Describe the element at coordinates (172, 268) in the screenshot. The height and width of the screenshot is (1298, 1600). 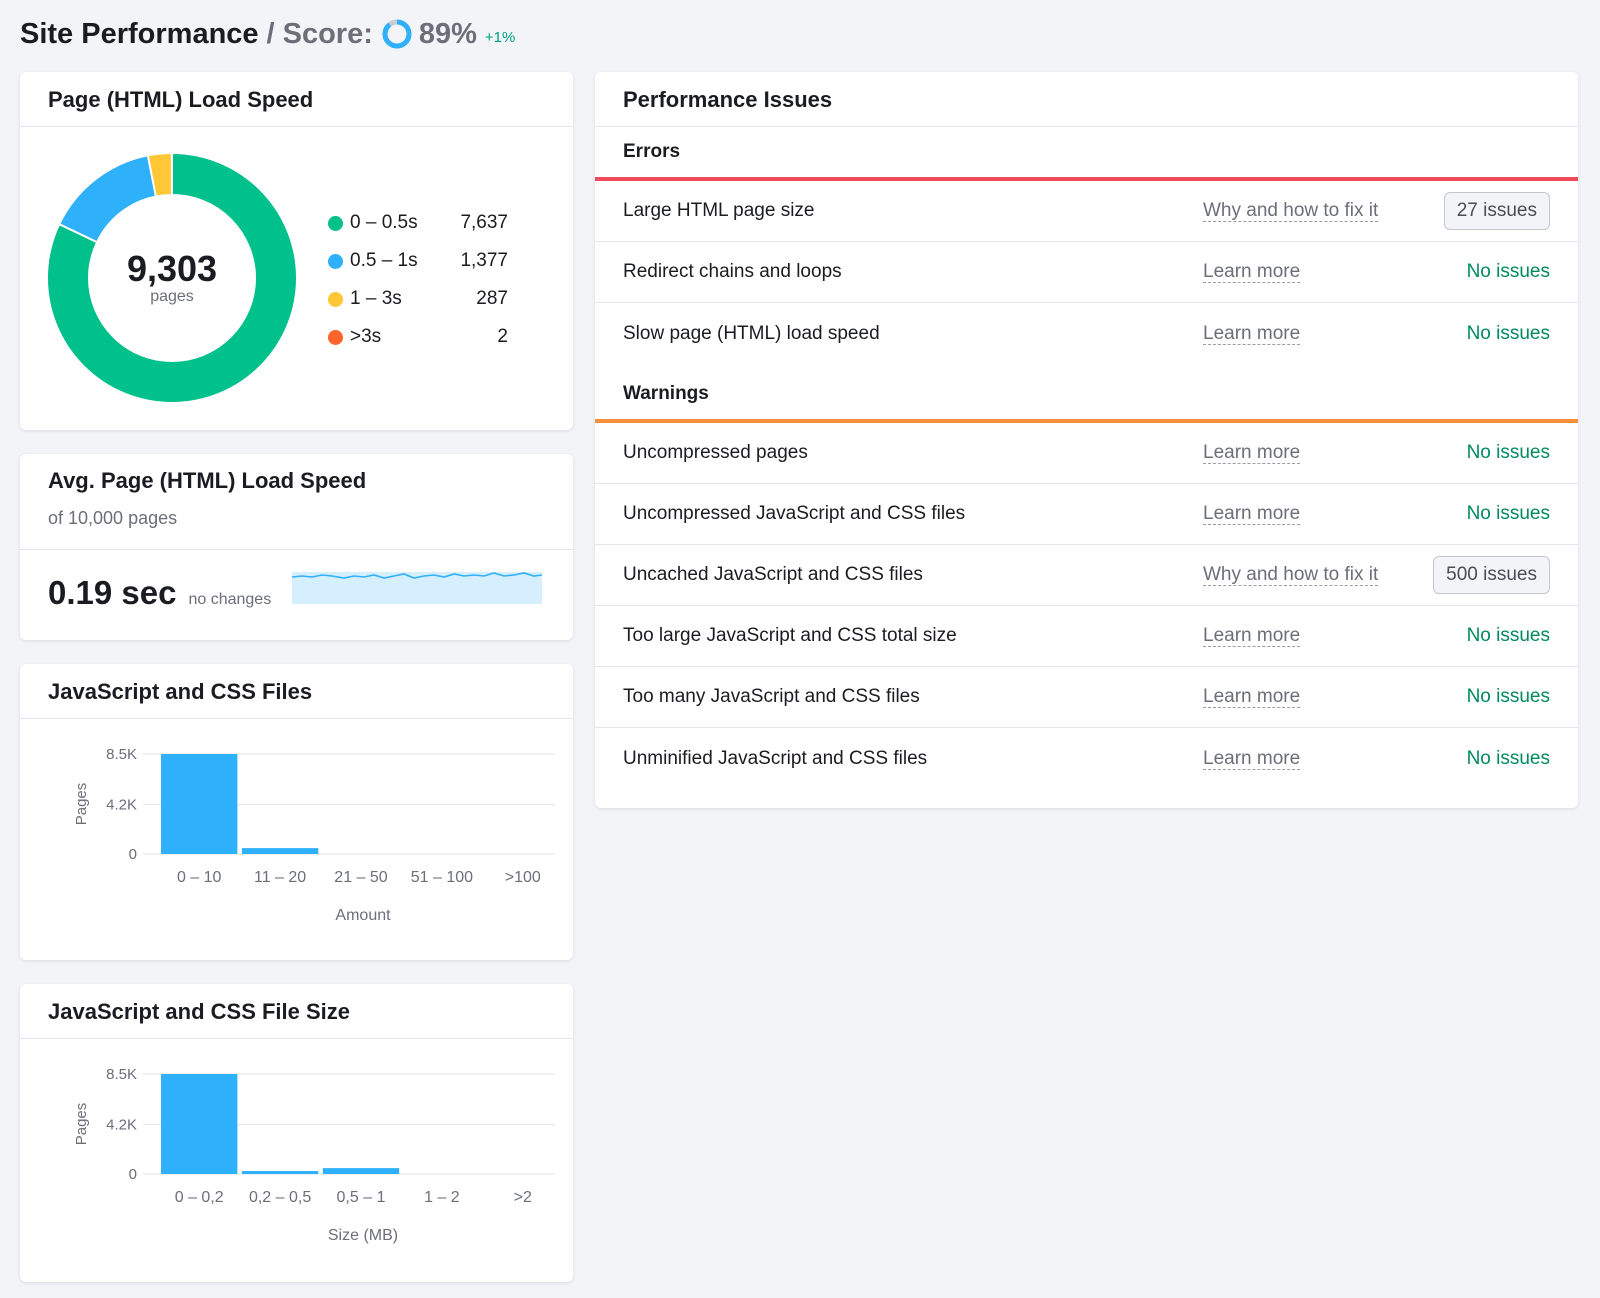
I see `donut-total: 9,303` at that location.